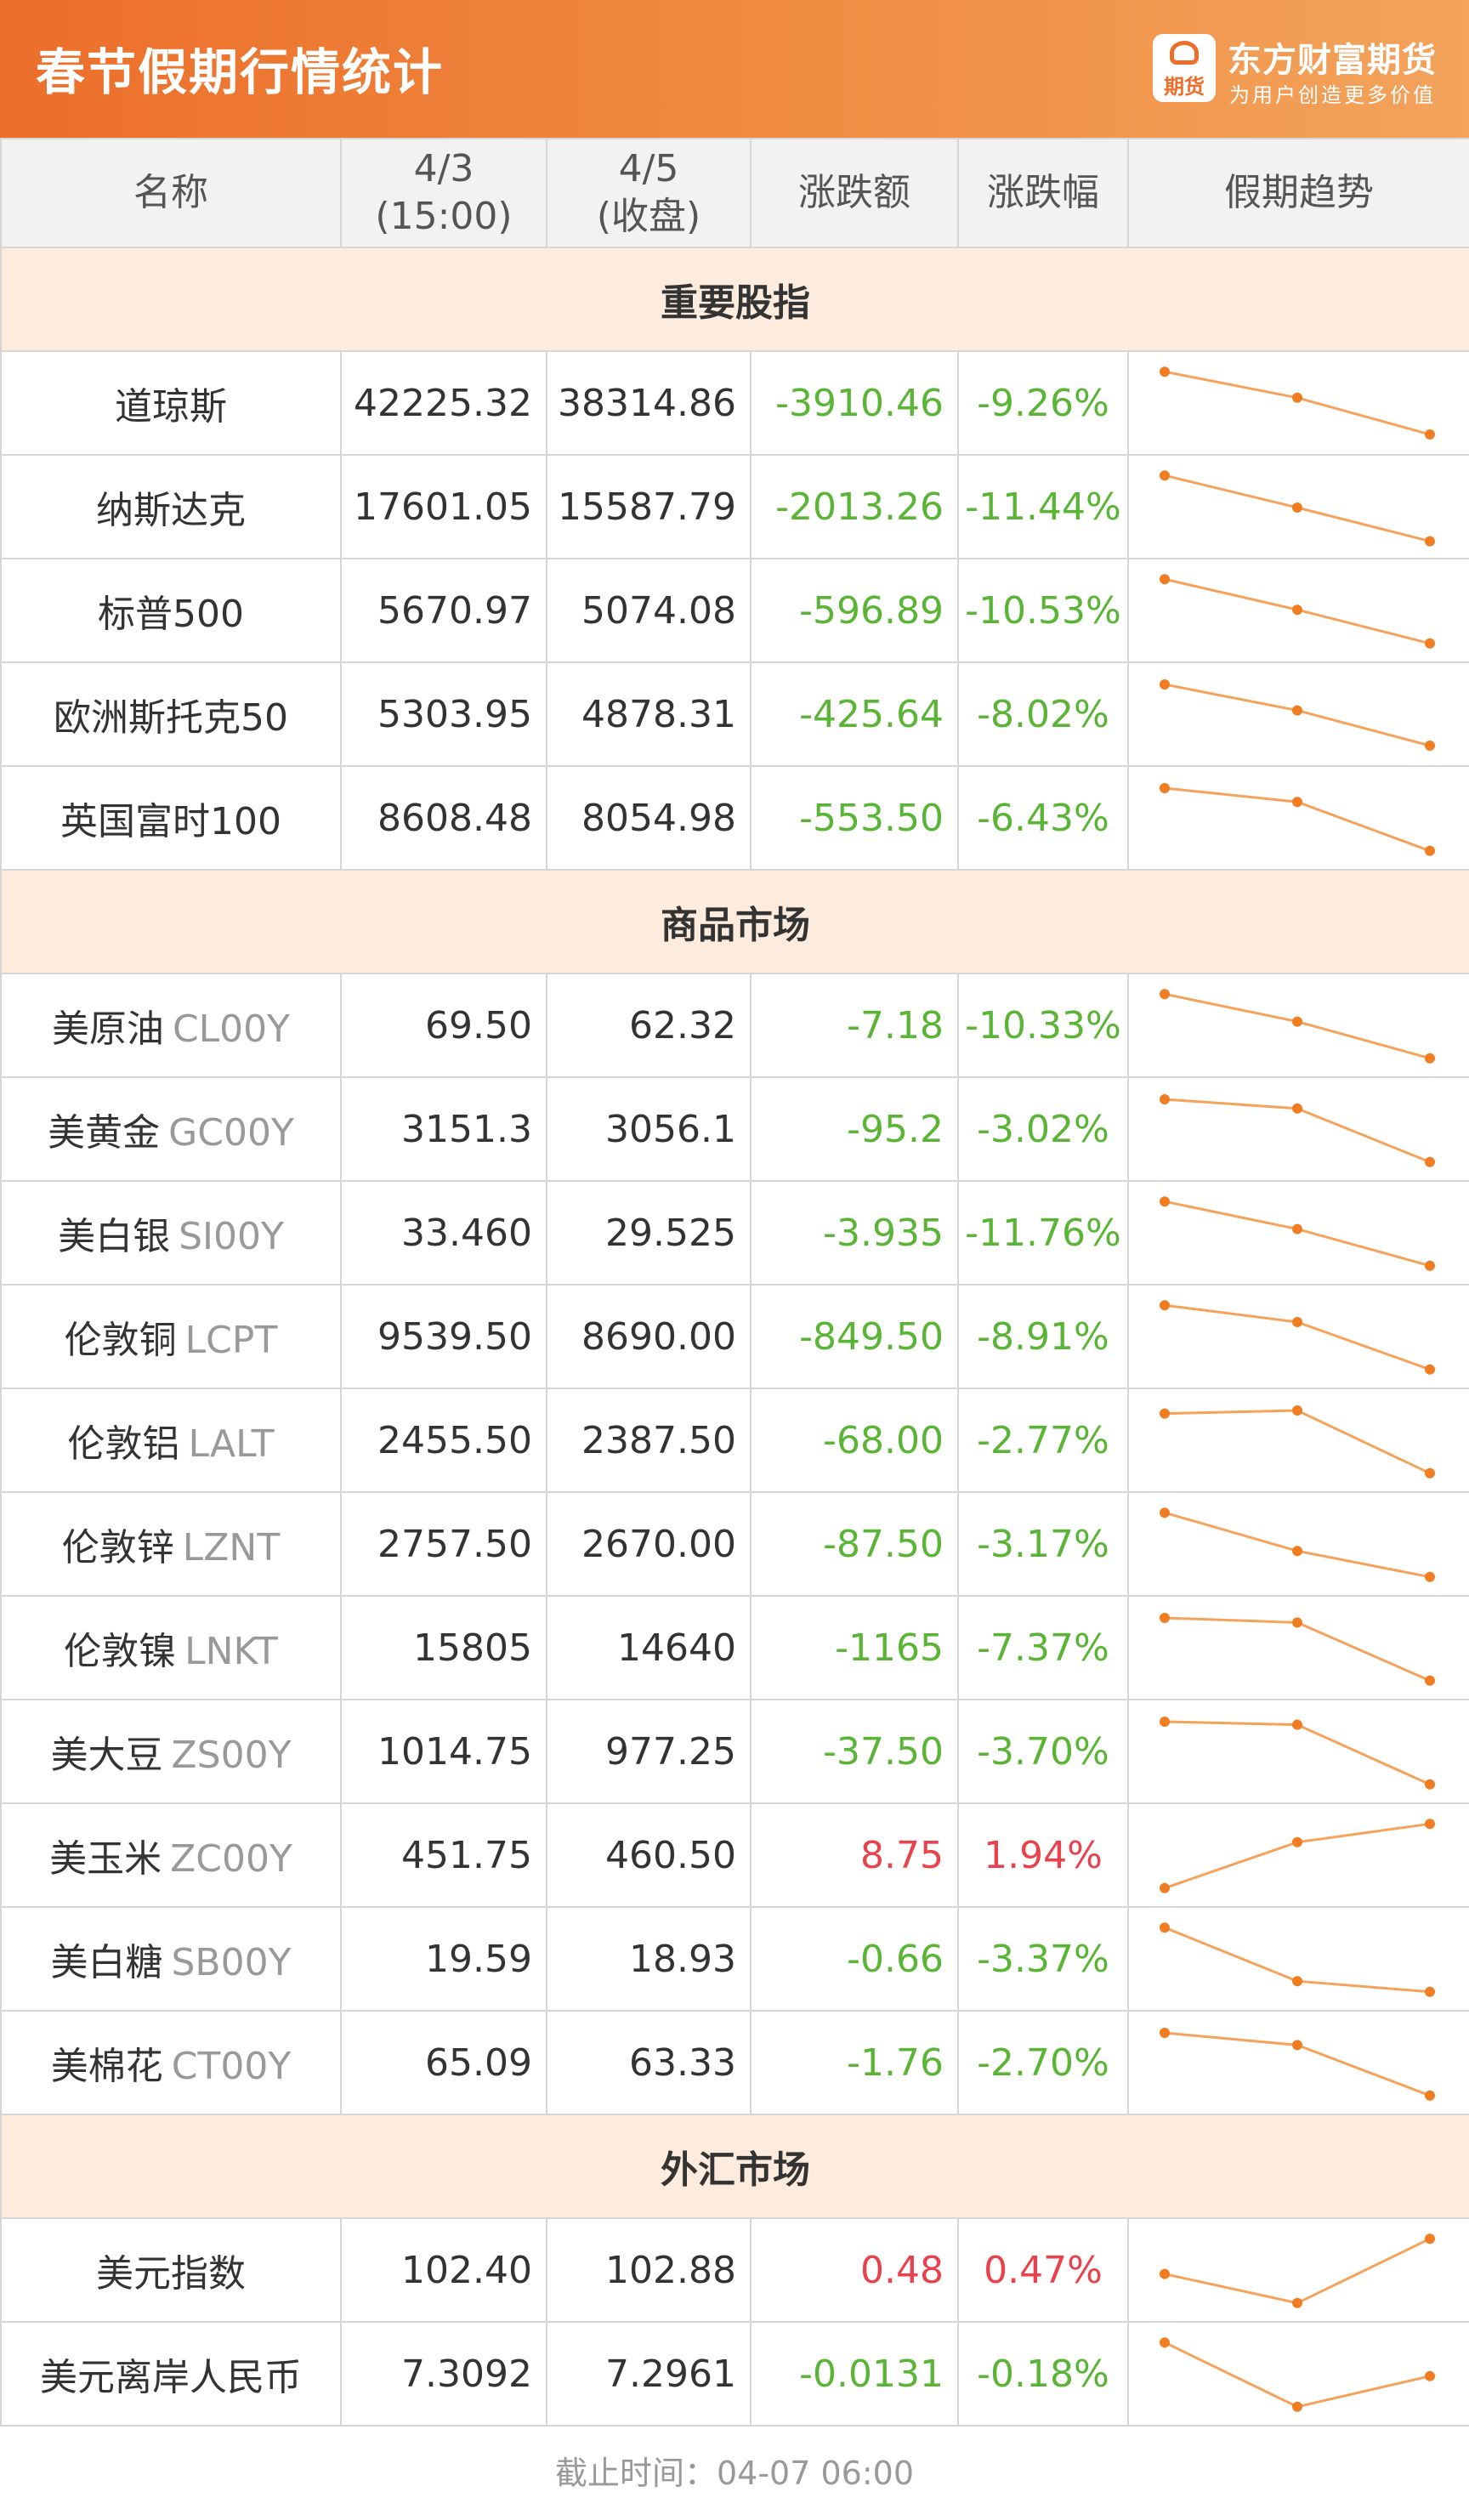  Describe the element at coordinates (443, 507) in the screenshot. I see `cell-value-d1: 17601.05` at that location.